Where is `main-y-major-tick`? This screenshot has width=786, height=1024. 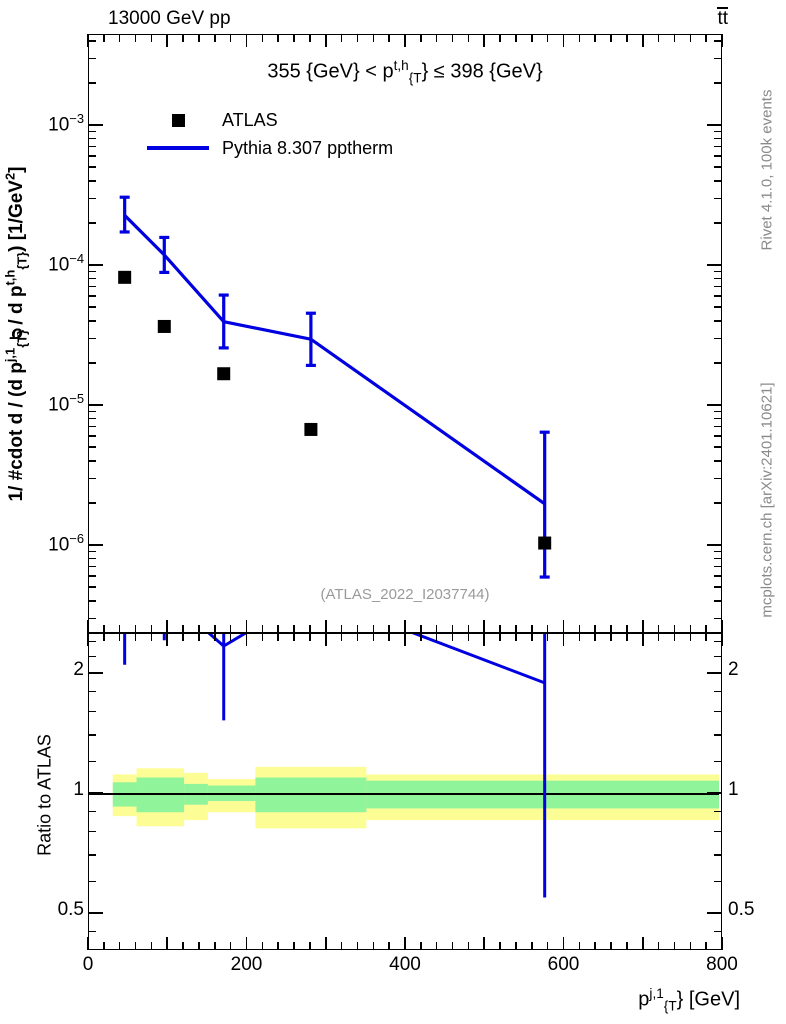
main-y-major-tick is located at coordinates (95, 265).